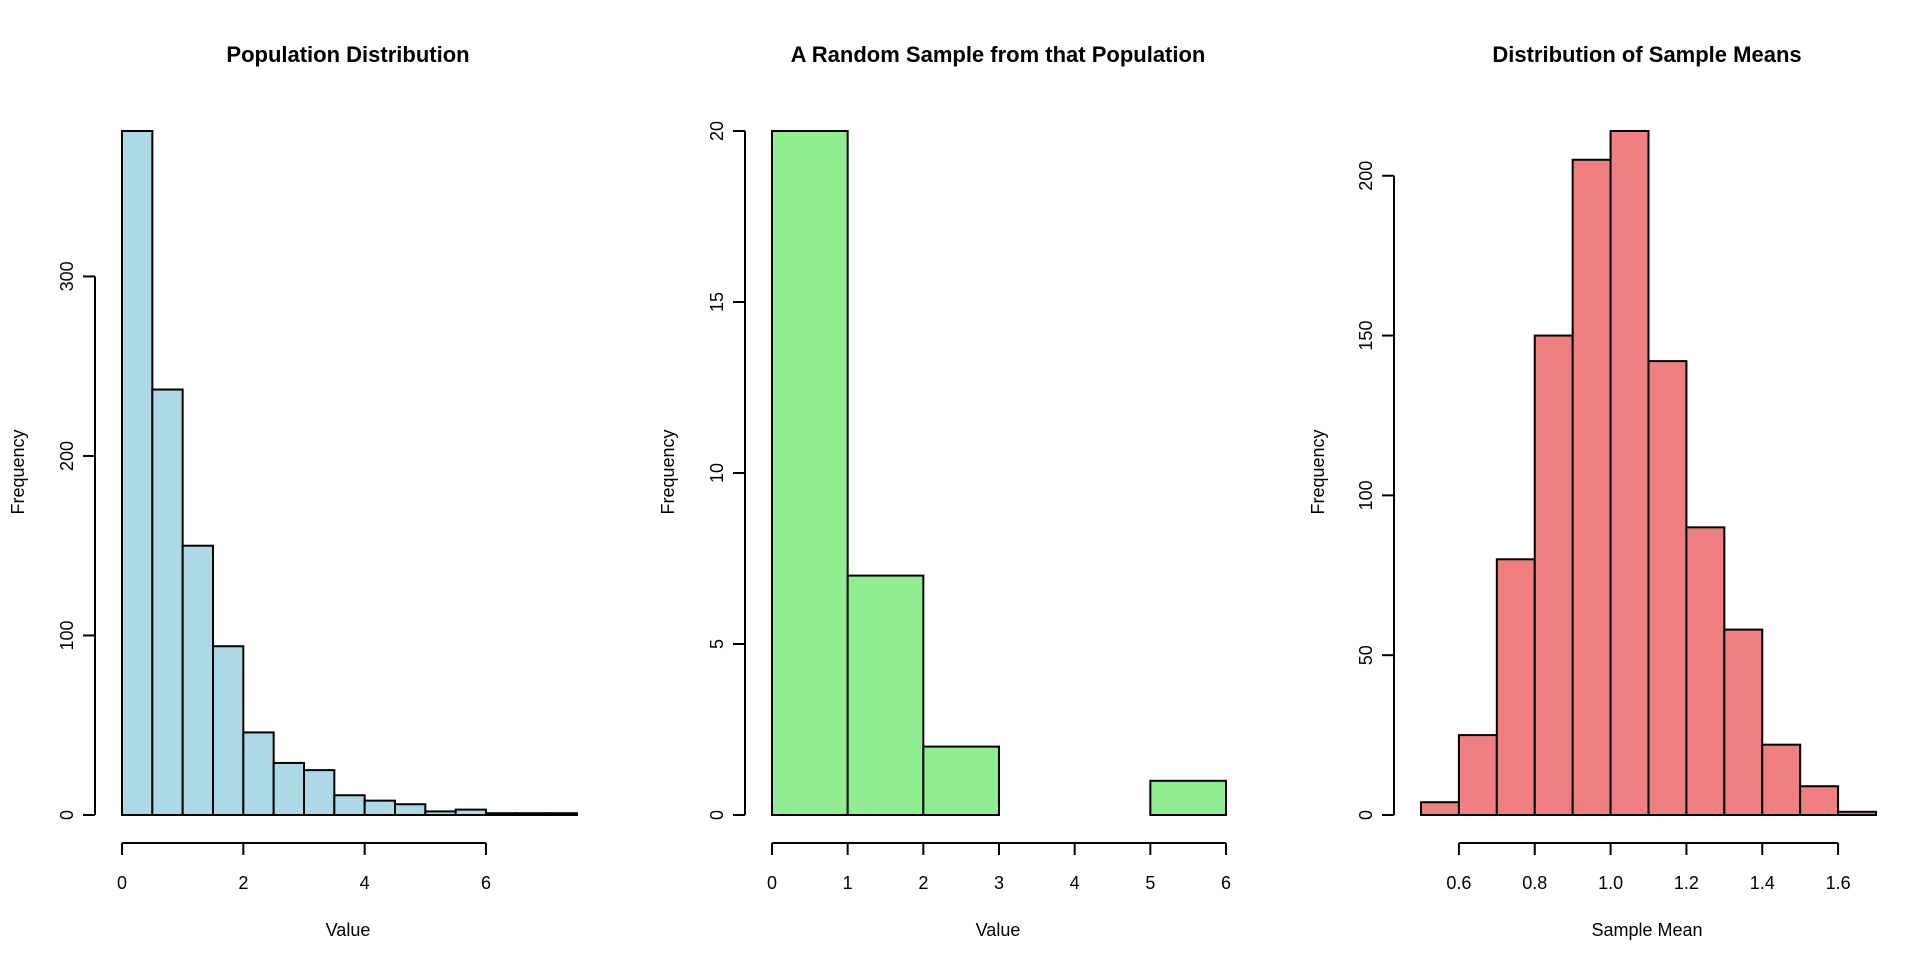  Describe the element at coordinates (1646, 54) in the screenshot. I see `panel-title: Distribution of Sample Means` at that location.